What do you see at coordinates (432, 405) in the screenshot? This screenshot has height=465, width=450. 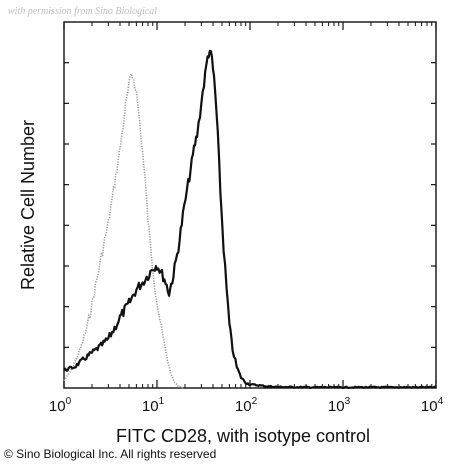 I see `x-tick-label: 10⁴` at bounding box center [432, 405].